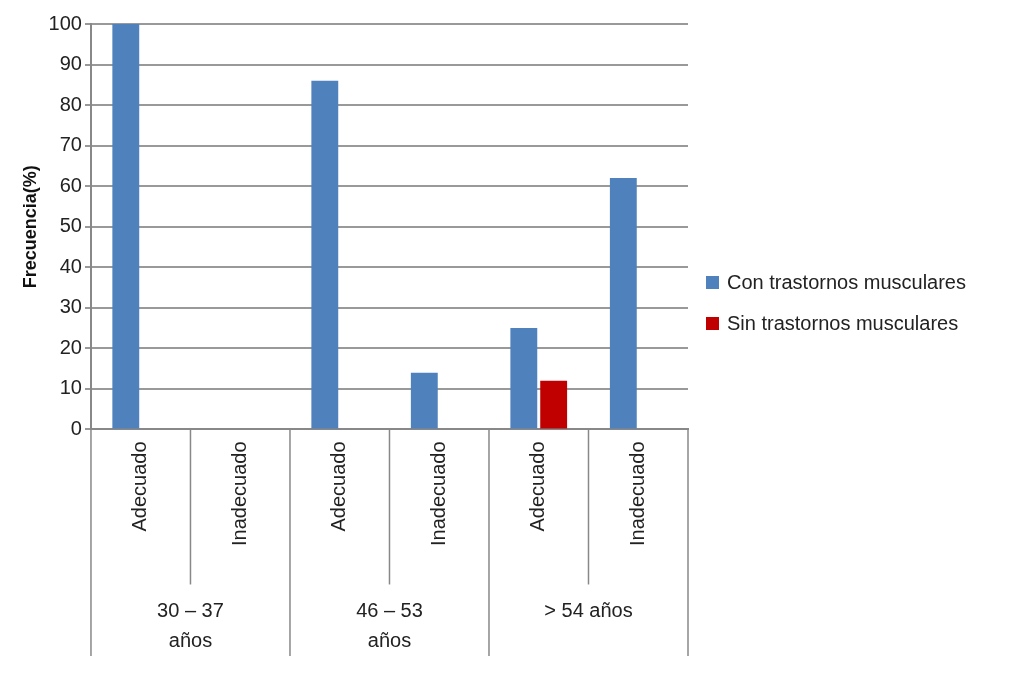 The height and width of the screenshot is (676, 1029). What do you see at coordinates (29, 227) in the screenshot?
I see `y-axis-title: Frecuencia(%)` at bounding box center [29, 227].